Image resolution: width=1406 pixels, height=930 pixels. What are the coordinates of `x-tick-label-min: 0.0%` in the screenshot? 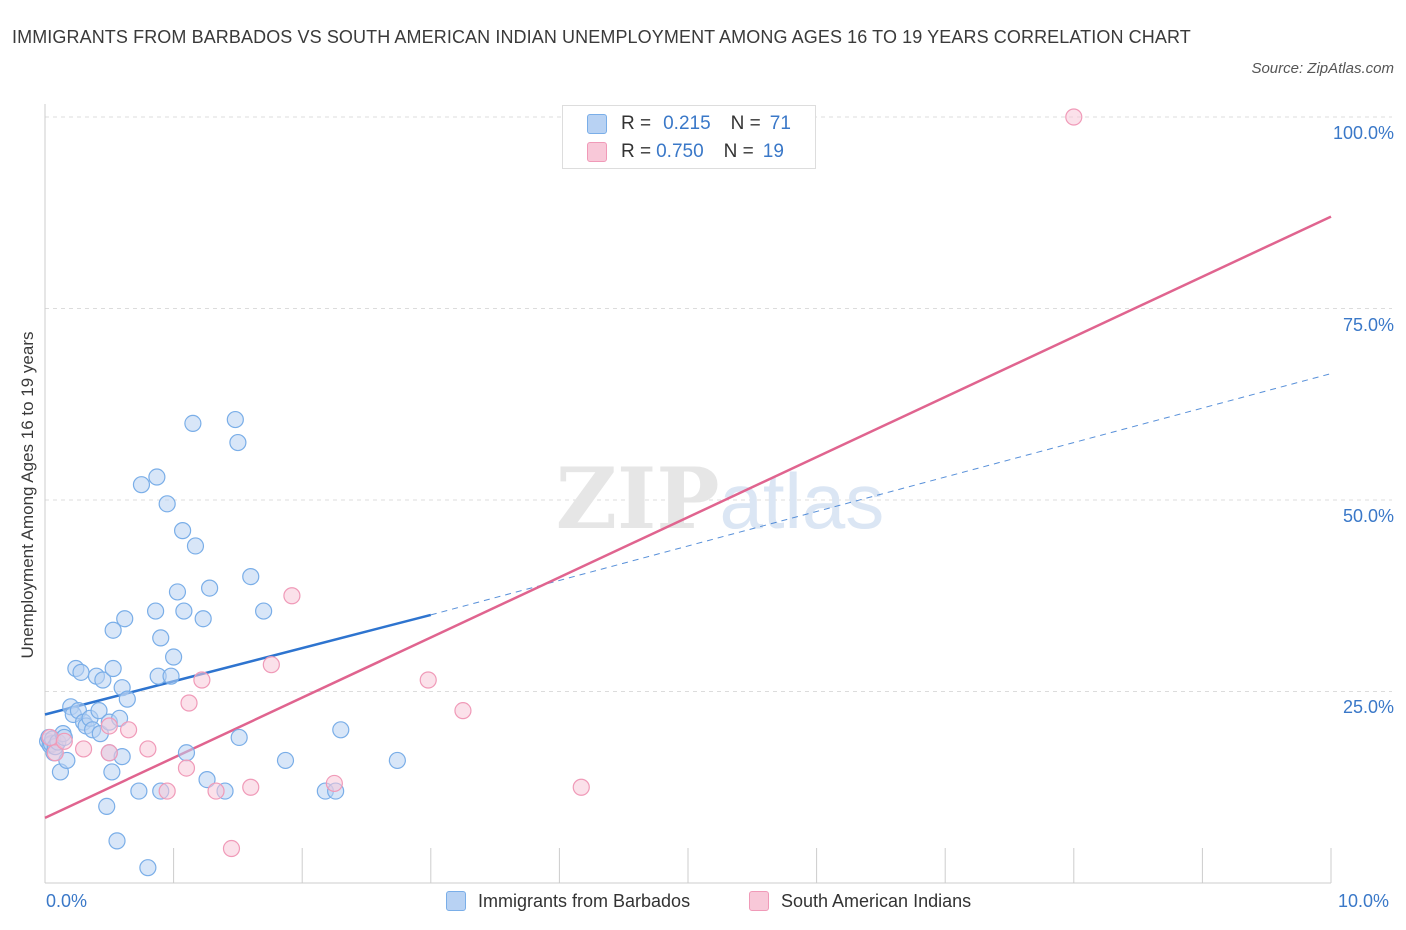 It's located at (67, 901).